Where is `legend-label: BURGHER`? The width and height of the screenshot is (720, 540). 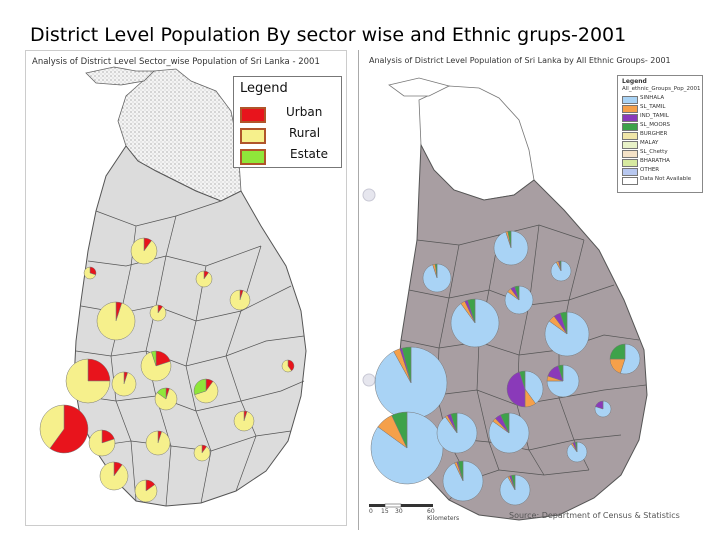
legend-label: BURGHER is located at coordinates (654, 134).